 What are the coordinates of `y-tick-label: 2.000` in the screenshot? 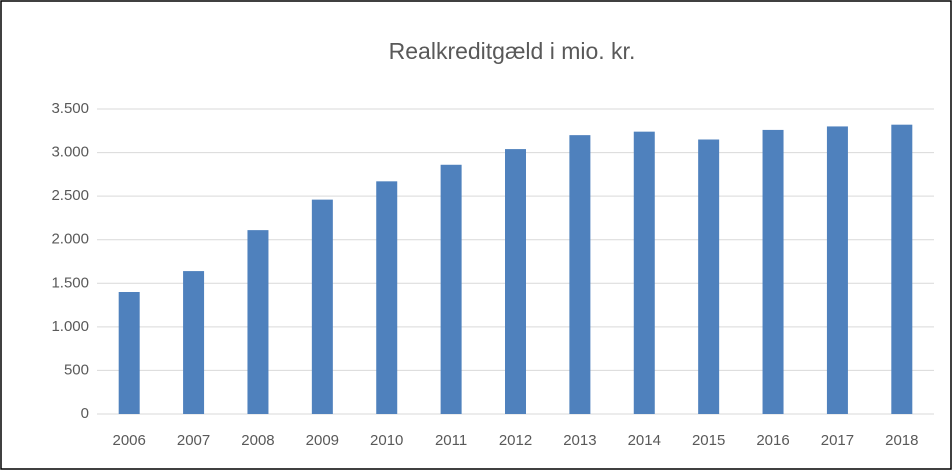 It's located at (70, 239).